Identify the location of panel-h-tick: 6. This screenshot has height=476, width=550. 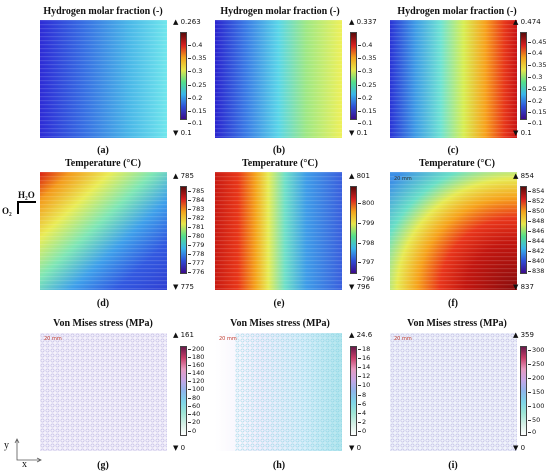
(362, 404).